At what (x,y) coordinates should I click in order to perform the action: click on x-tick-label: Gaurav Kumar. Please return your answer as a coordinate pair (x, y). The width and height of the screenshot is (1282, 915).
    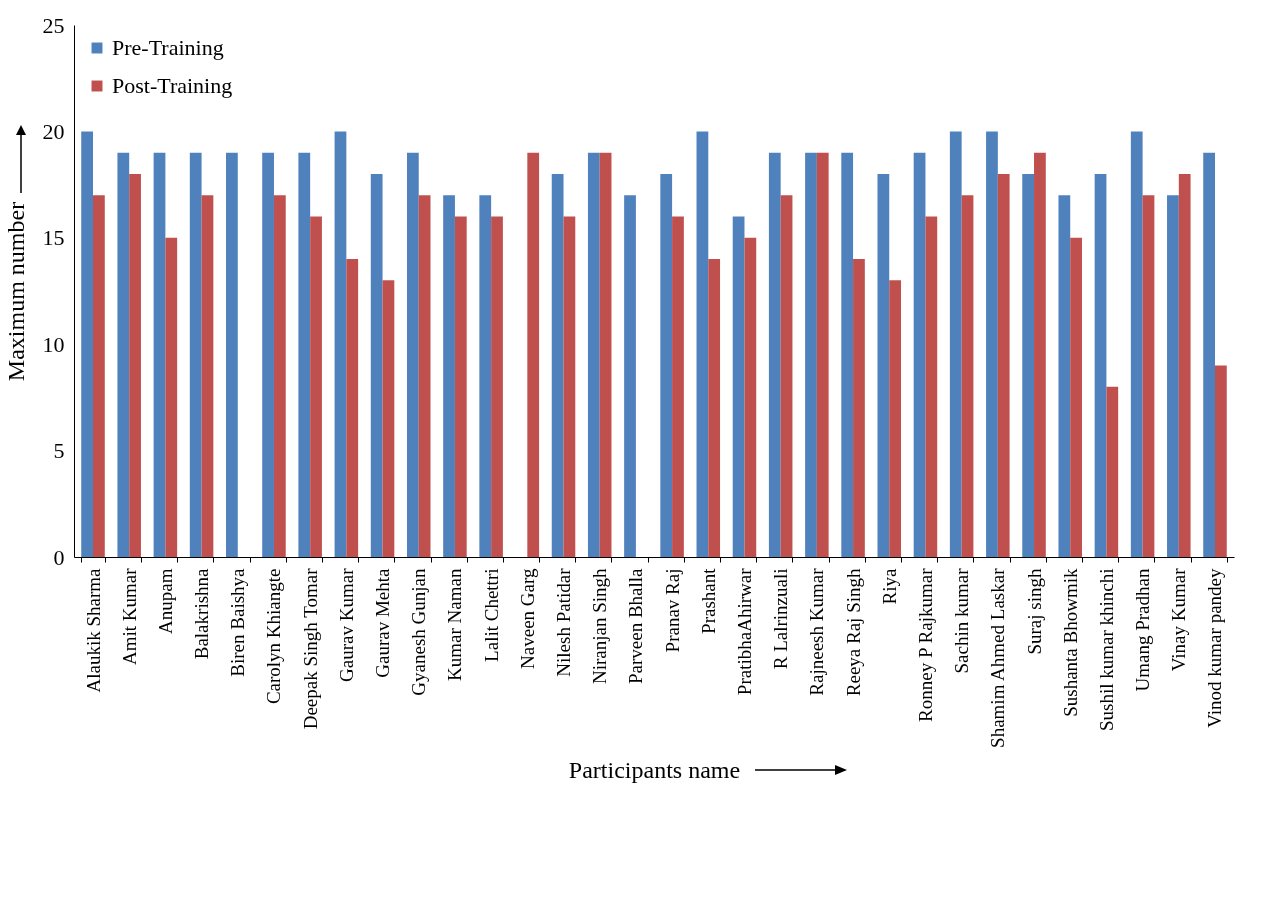
    Looking at the image, I should click on (346, 624).